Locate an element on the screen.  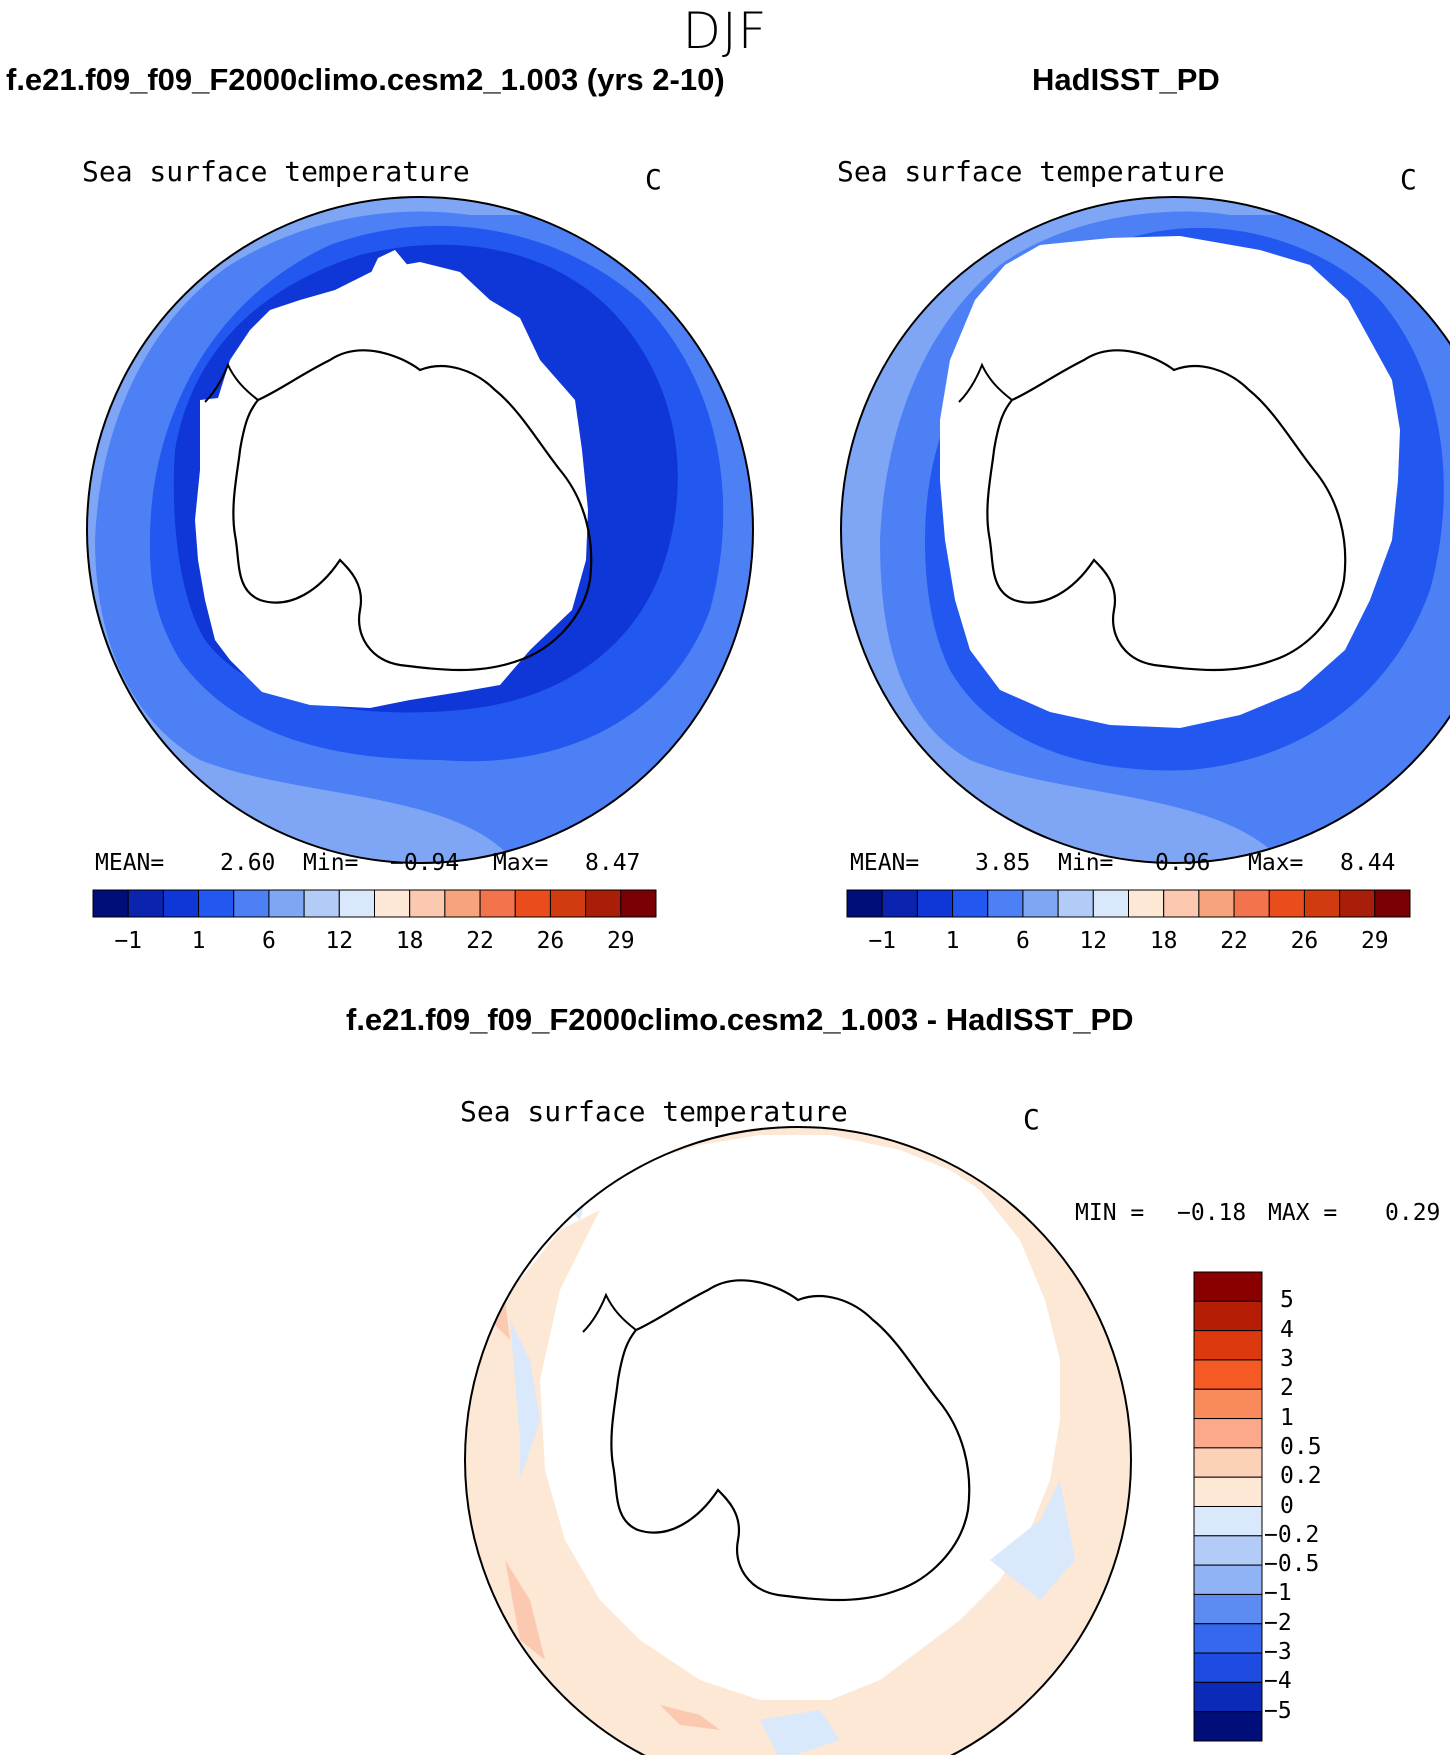
diff-colorbar-ticks: 5 4 3 2 1 0.5 0.2 0 −0.2 −0.5 −1 −2 −3 −4 −5 is located at coordinates (1327, 1506).